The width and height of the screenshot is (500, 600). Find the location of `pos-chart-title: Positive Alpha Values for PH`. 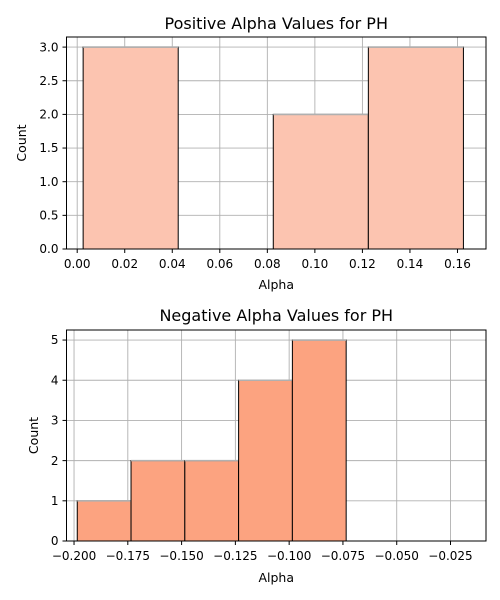

pos-chart-title: Positive Alpha Values for PH is located at coordinates (276, 23).